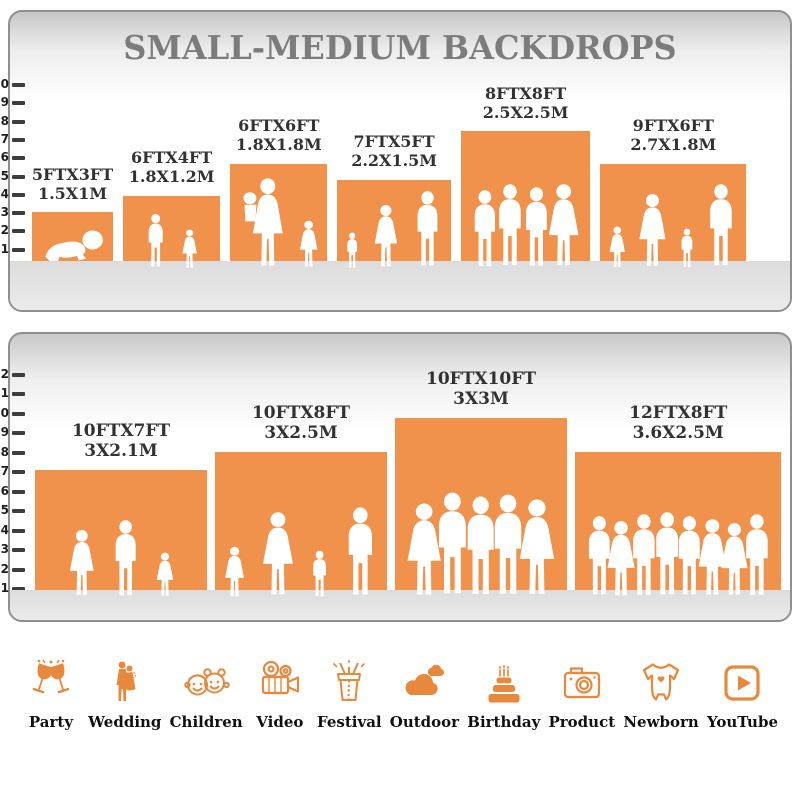 Image resolution: width=800 pixels, height=800 pixels. What do you see at coordinates (581, 694) in the screenshot?
I see `category-product: Product` at bounding box center [581, 694].